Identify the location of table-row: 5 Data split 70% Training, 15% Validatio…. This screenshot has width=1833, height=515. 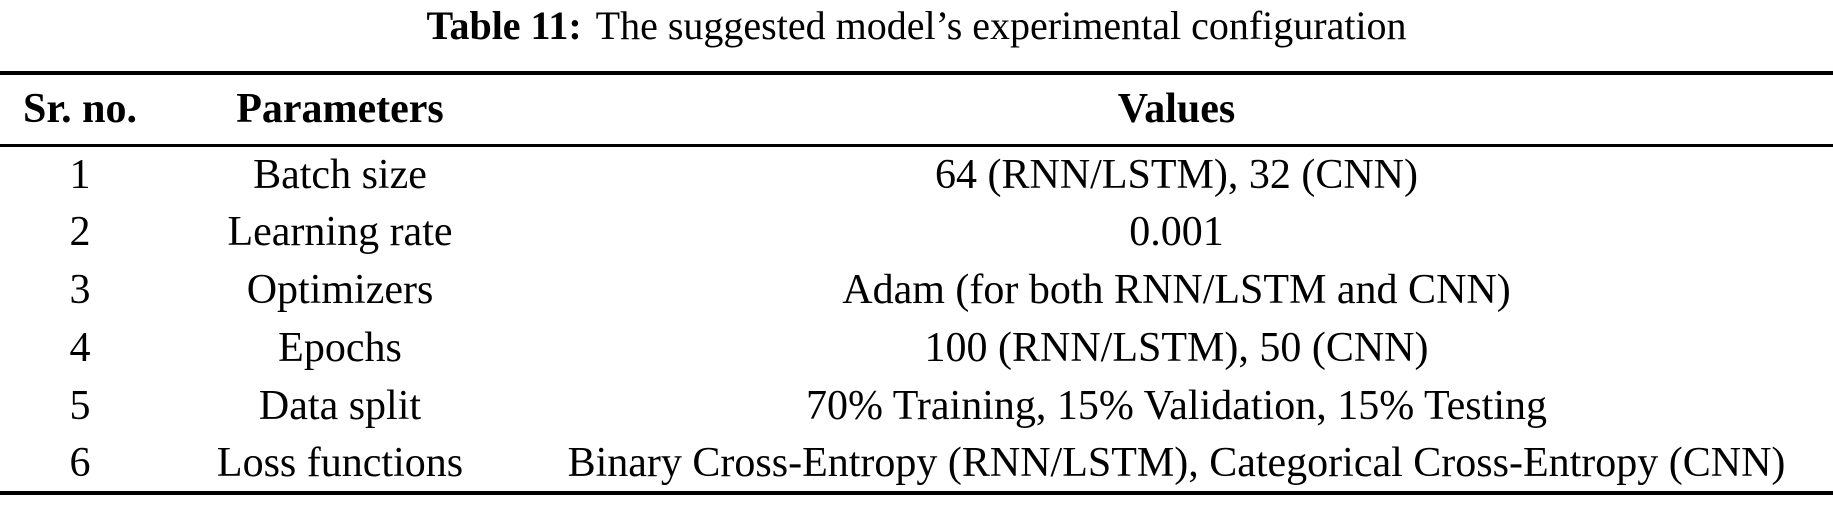
(916, 406).